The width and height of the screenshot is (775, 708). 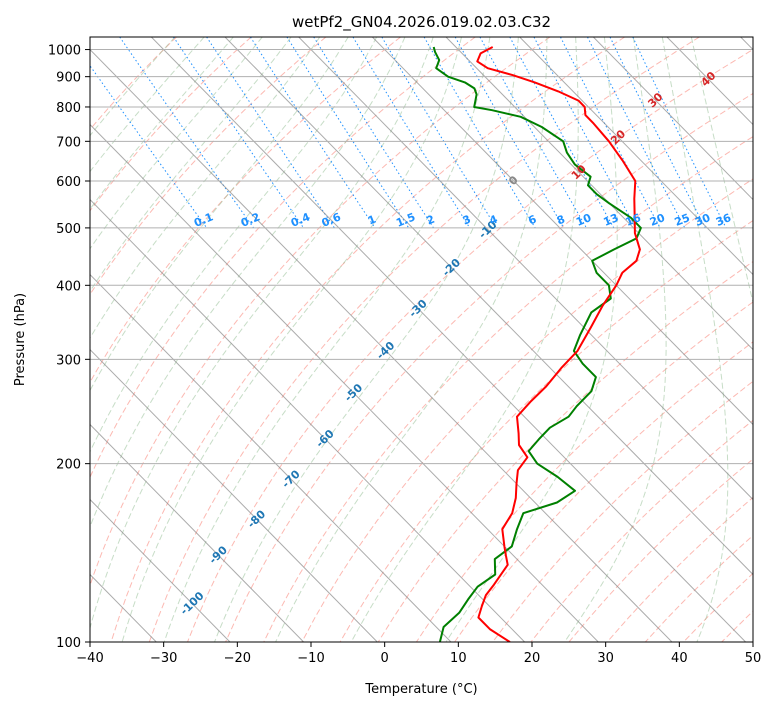 I want to click on mixing-ratio-label: 13, so click(x=610, y=220).